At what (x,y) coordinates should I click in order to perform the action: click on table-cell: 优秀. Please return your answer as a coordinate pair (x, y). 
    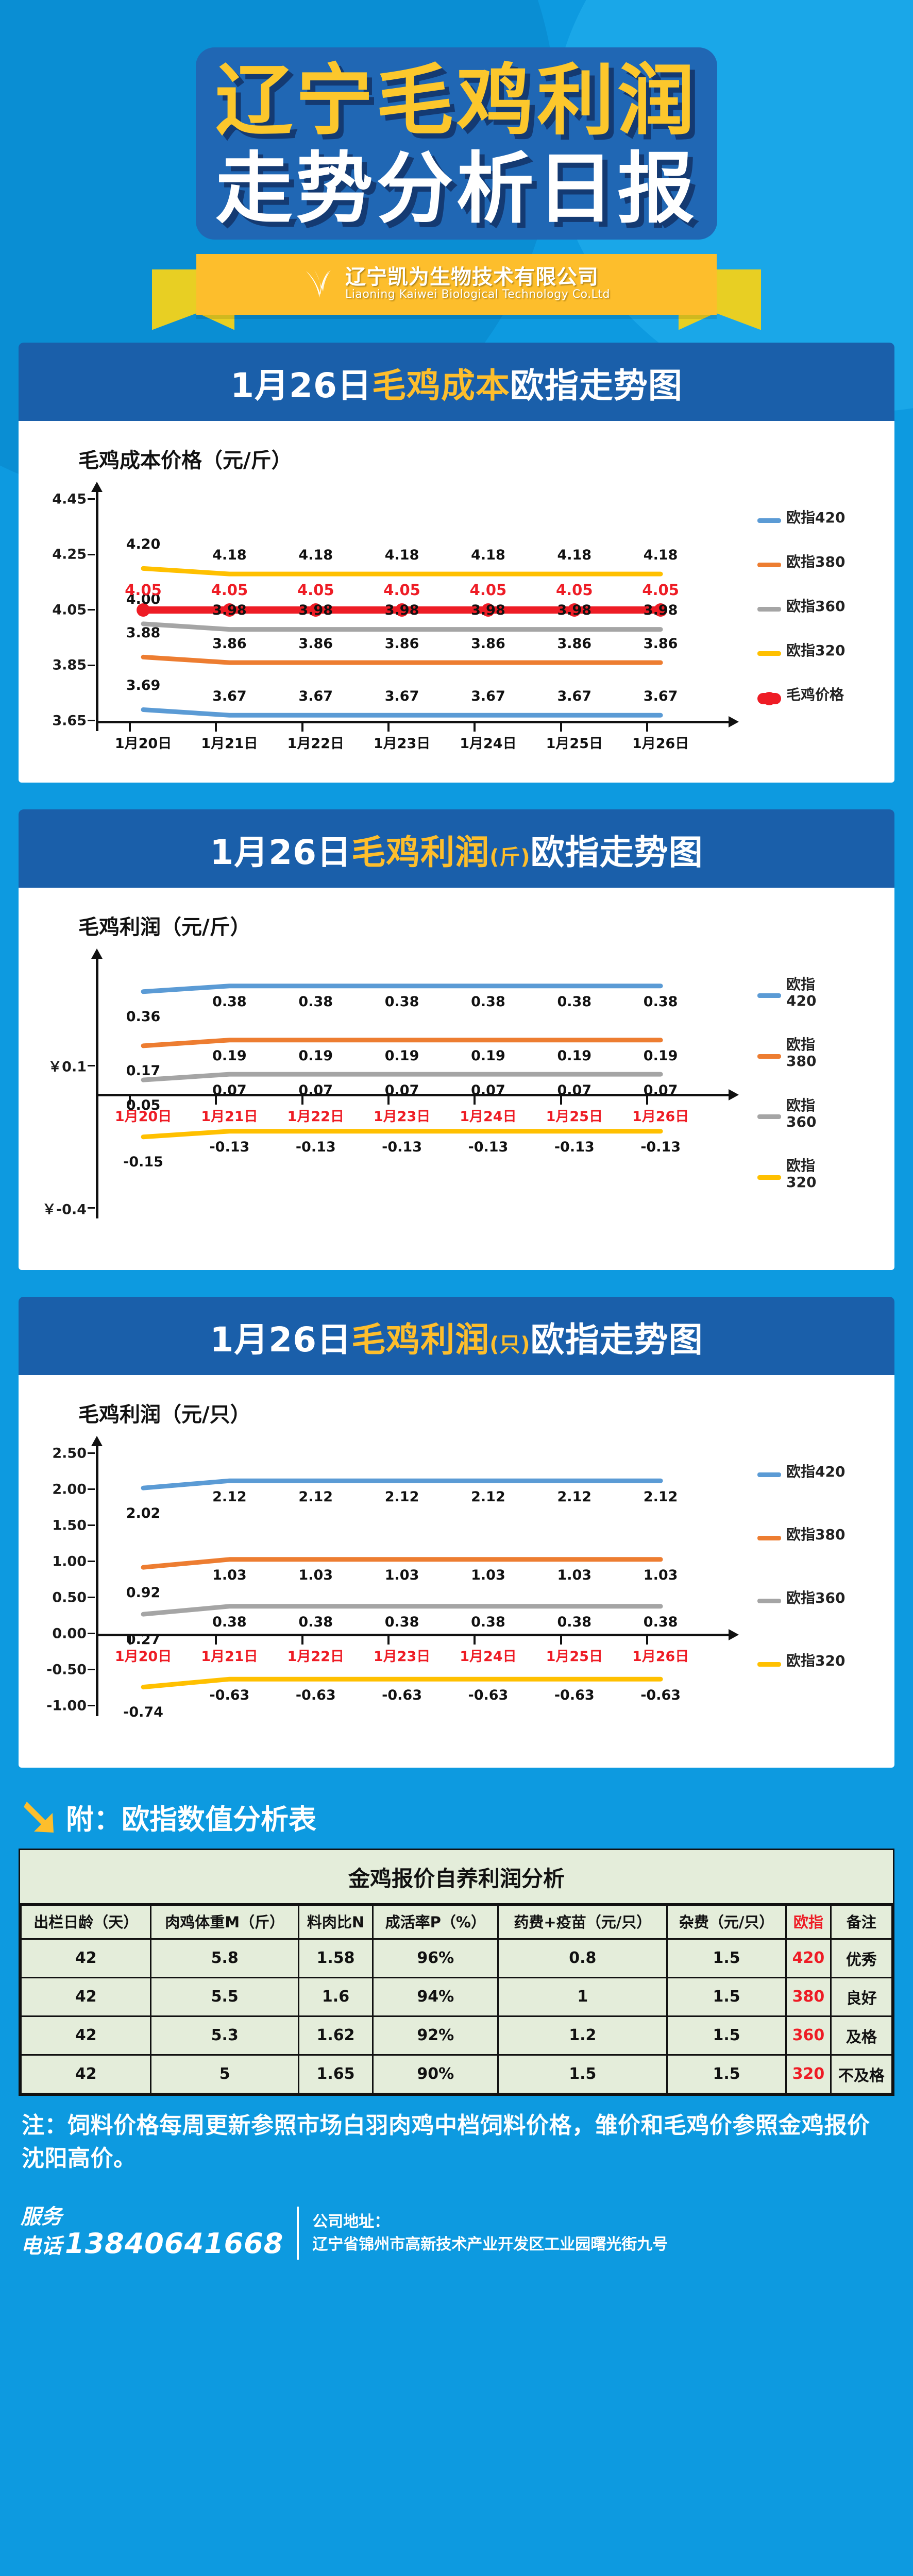
    Looking at the image, I should click on (862, 1958).